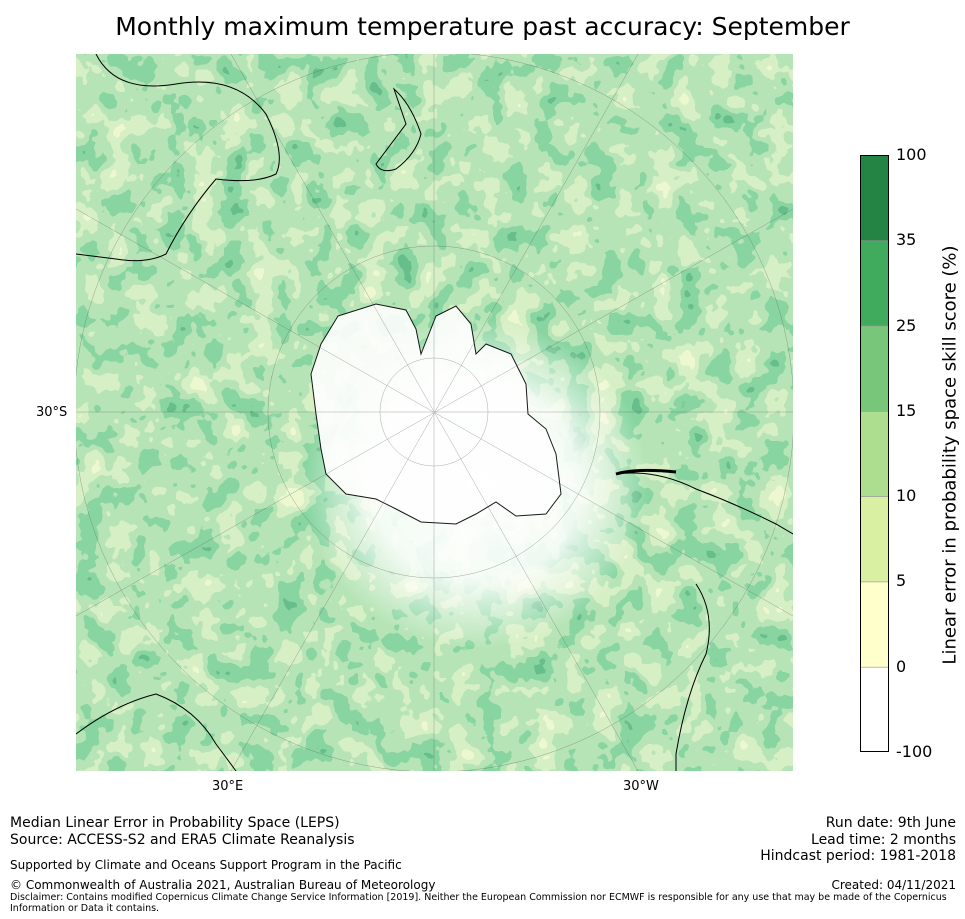  I want to click on colorbar-tick-label: 35, so click(906, 240).